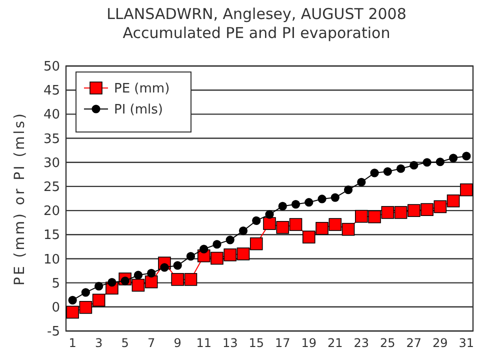 The image size is (493, 356). Describe the element at coordinates (466, 343) in the screenshot. I see `x-tick-label: 31` at that location.